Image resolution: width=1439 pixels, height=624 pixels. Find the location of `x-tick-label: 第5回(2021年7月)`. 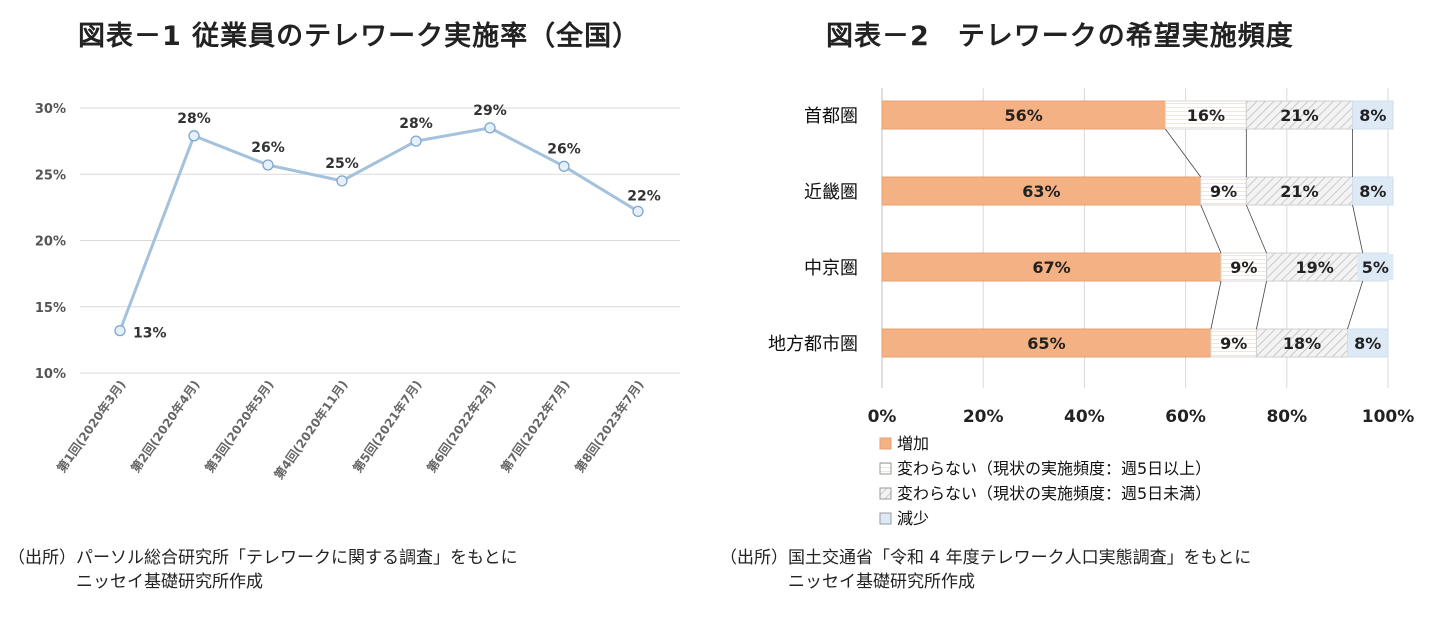

x-tick-label: 第5回(2021年7月) is located at coordinates (387, 426).